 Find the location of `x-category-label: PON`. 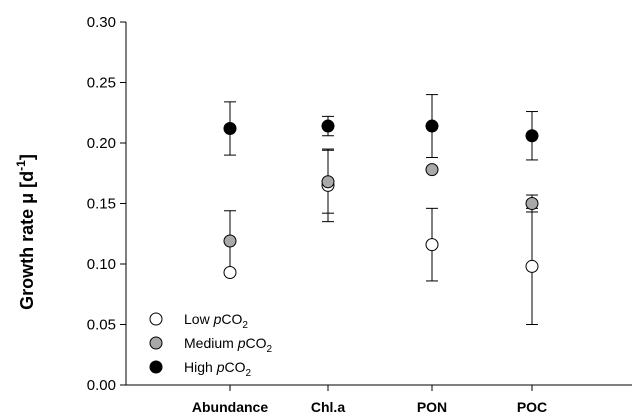

x-category-label: PON is located at coordinates (432, 407).